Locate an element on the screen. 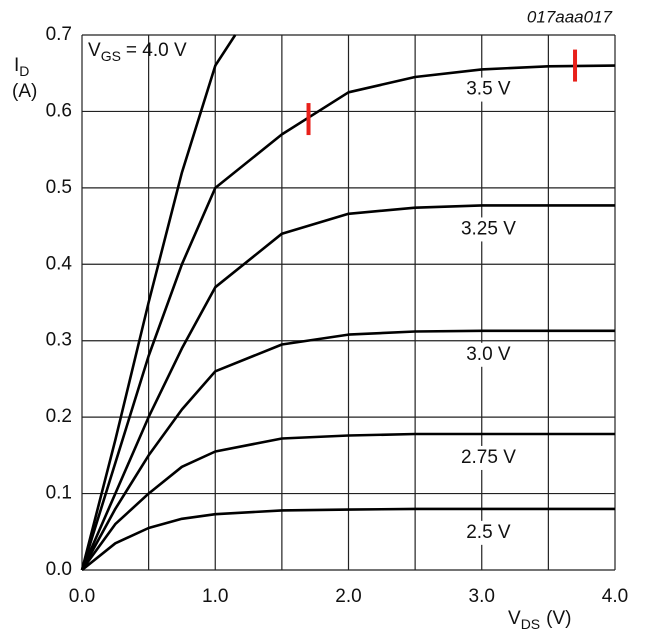  series-label: 3.0 V is located at coordinates (488, 354).